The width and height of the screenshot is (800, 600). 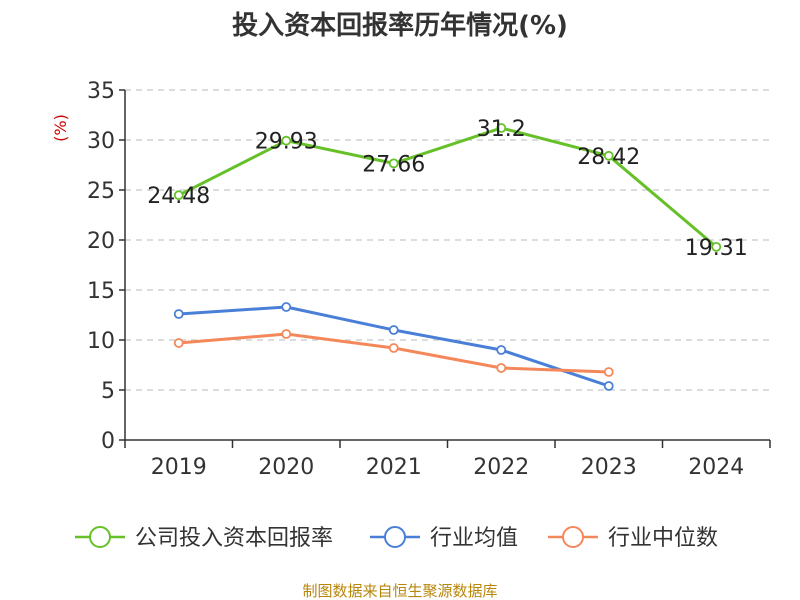 I want to click on data-label: 24.48, so click(x=178, y=196).